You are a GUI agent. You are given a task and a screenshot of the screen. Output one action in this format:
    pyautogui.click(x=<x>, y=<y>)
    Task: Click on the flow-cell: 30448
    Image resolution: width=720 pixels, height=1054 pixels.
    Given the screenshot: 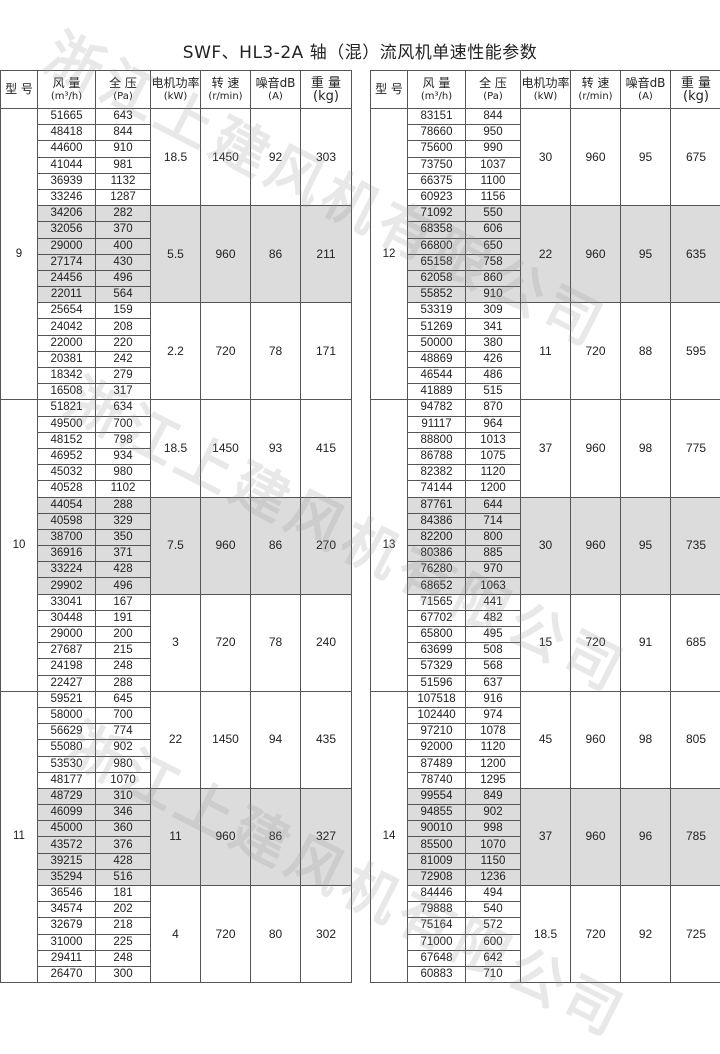 What is the action you would take?
    pyautogui.click(x=67, y=618)
    